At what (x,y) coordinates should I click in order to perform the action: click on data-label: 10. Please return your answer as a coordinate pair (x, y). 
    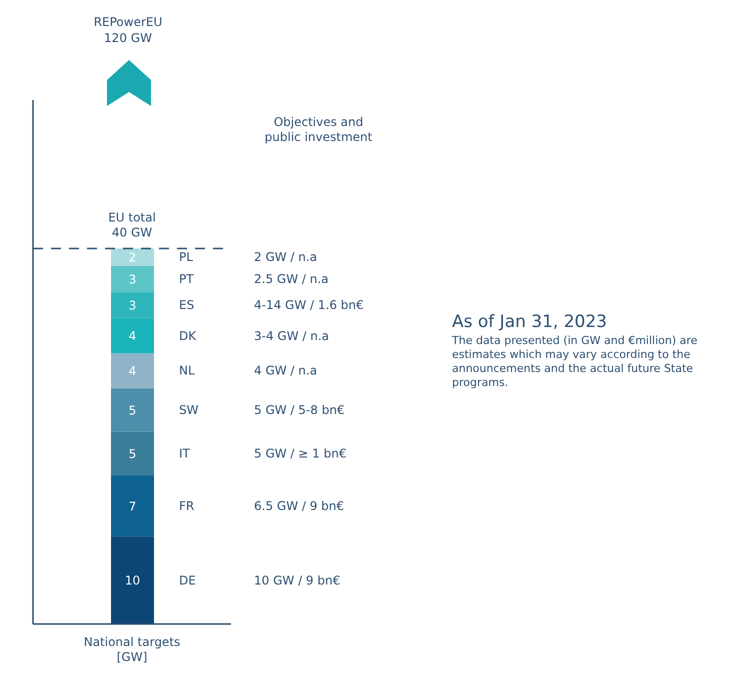
    Looking at the image, I should click on (132, 581).